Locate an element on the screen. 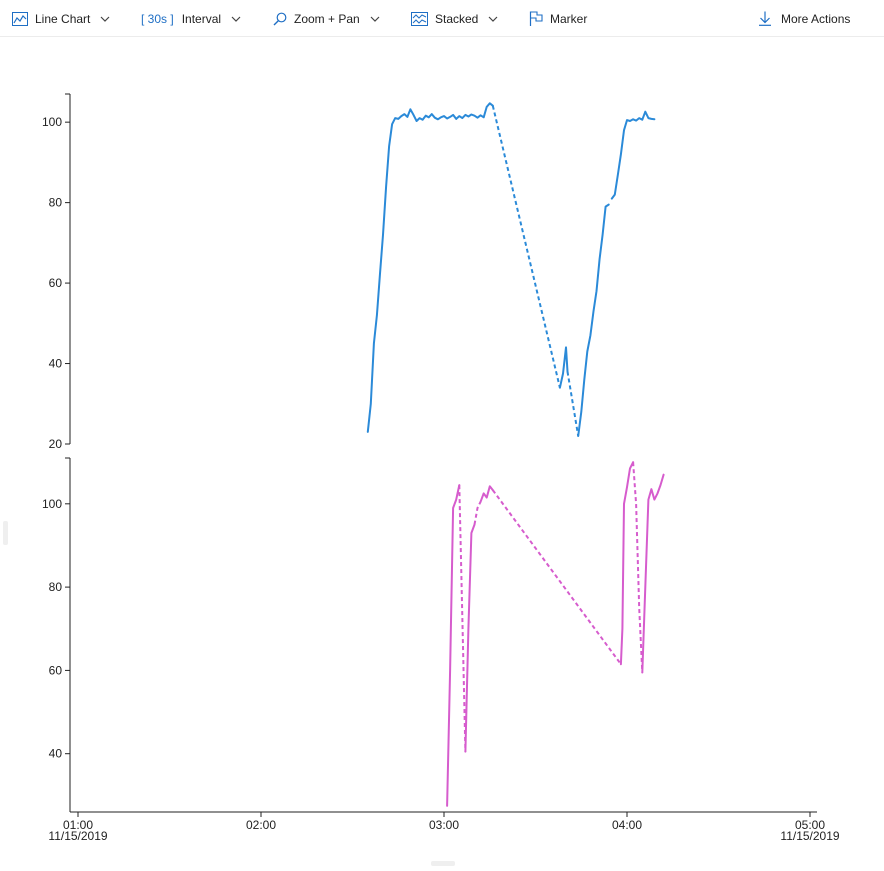 The image size is (884, 871). stacked-dropdown: Stacked is located at coordinates (454, 18).